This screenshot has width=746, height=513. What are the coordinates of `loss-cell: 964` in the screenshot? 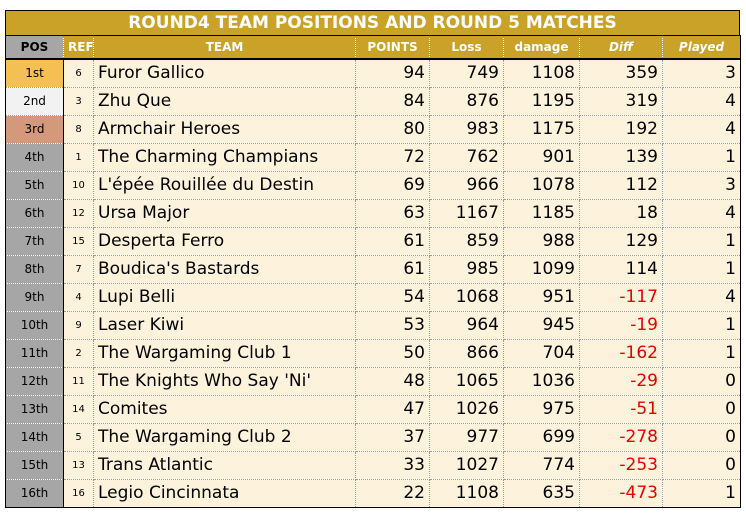 It's located at (466, 325).